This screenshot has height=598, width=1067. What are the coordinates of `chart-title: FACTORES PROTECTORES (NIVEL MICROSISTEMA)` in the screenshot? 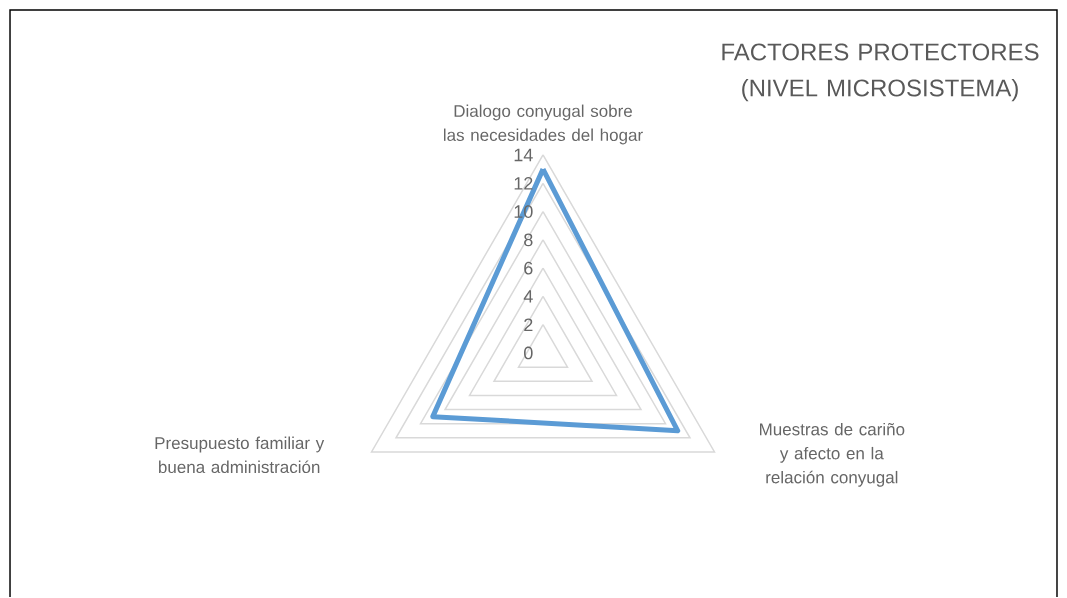 It's located at (880, 72).